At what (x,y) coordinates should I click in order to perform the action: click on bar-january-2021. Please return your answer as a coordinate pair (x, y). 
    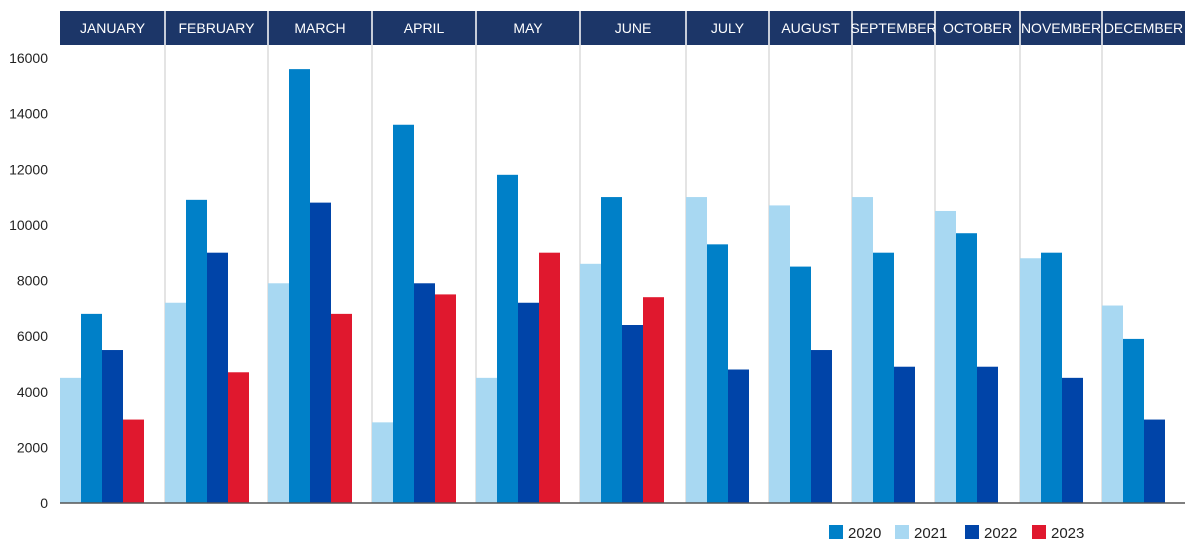
    Looking at the image, I should click on (70, 440).